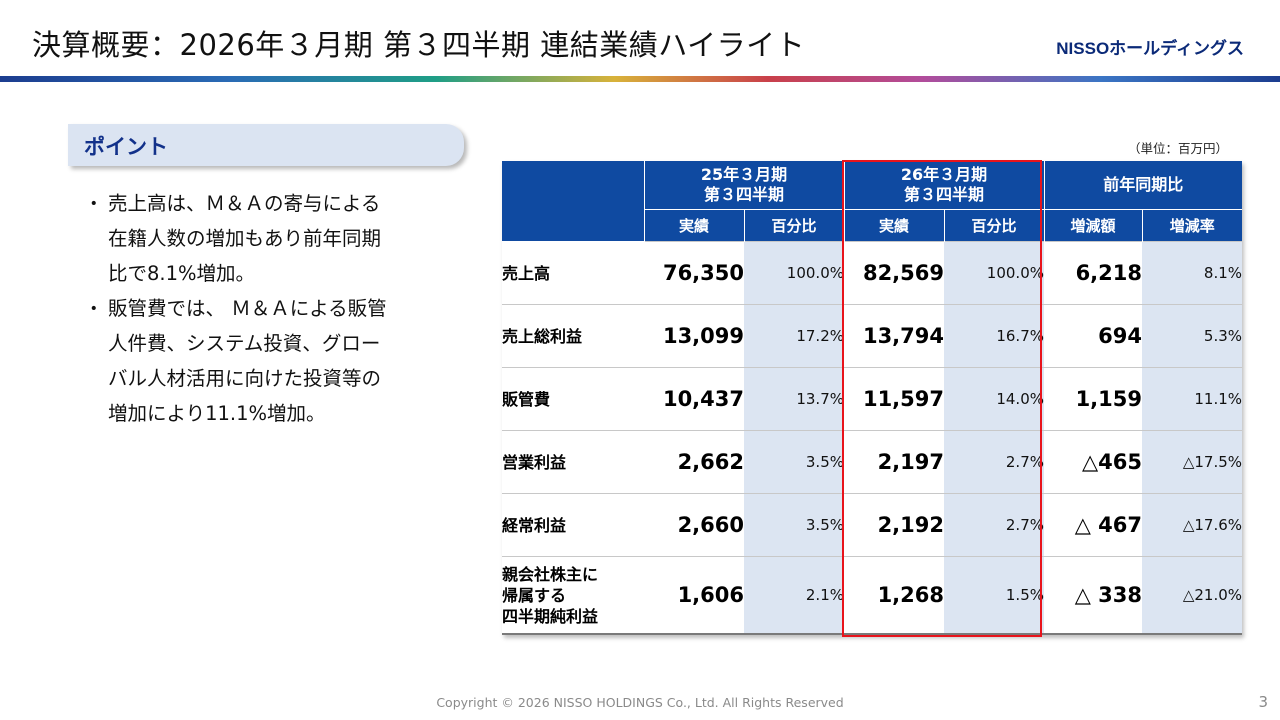  What do you see at coordinates (993, 225) in the screenshot?
I see `subheader-curr-pct: 百分比` at bounding box center [993, 225].